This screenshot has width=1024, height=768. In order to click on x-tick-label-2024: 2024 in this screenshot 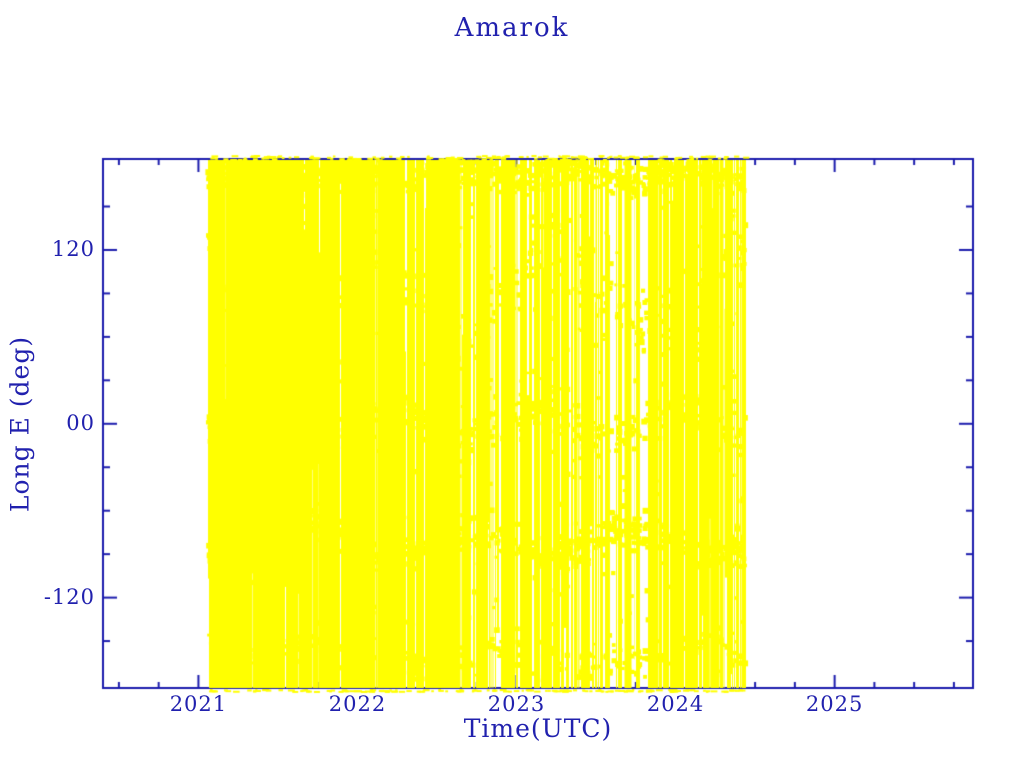, I will do `click(675, 704)`.